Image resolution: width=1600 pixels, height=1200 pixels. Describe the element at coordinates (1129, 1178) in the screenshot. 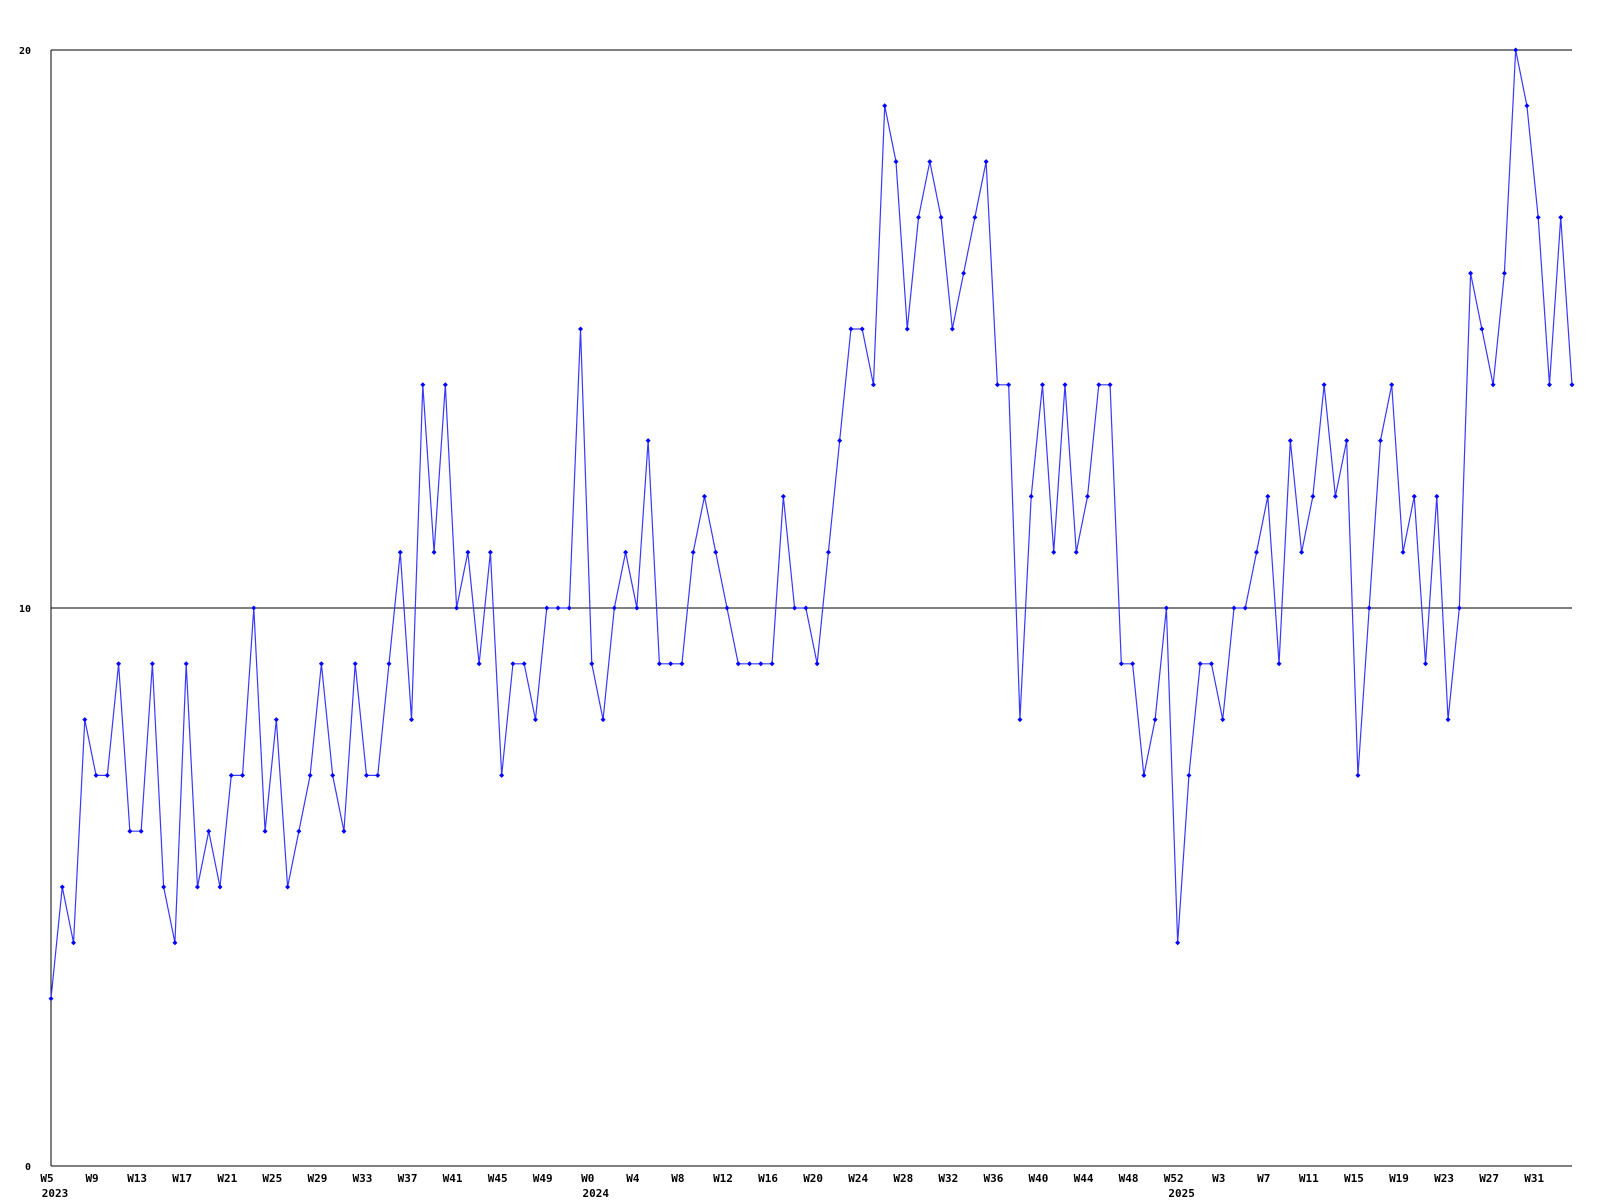

I see `x-tick-label: W48` at that location.